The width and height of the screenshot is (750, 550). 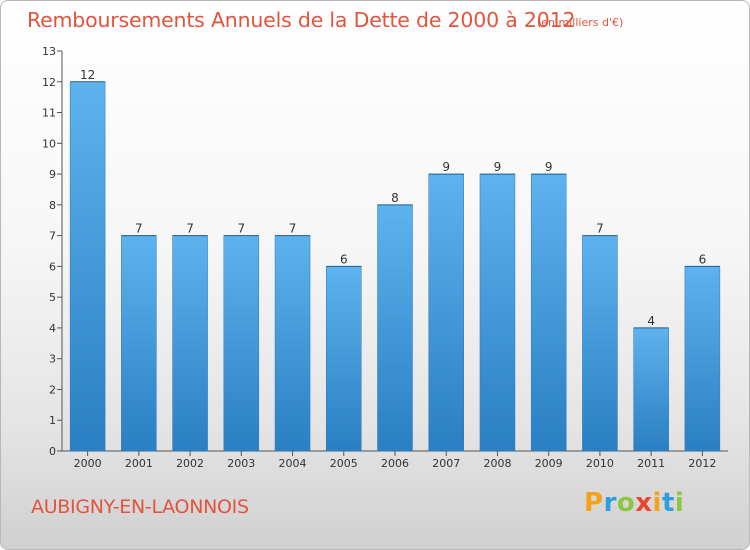 I want to click on y-tick-label: 5, so click(x=52, y=297).